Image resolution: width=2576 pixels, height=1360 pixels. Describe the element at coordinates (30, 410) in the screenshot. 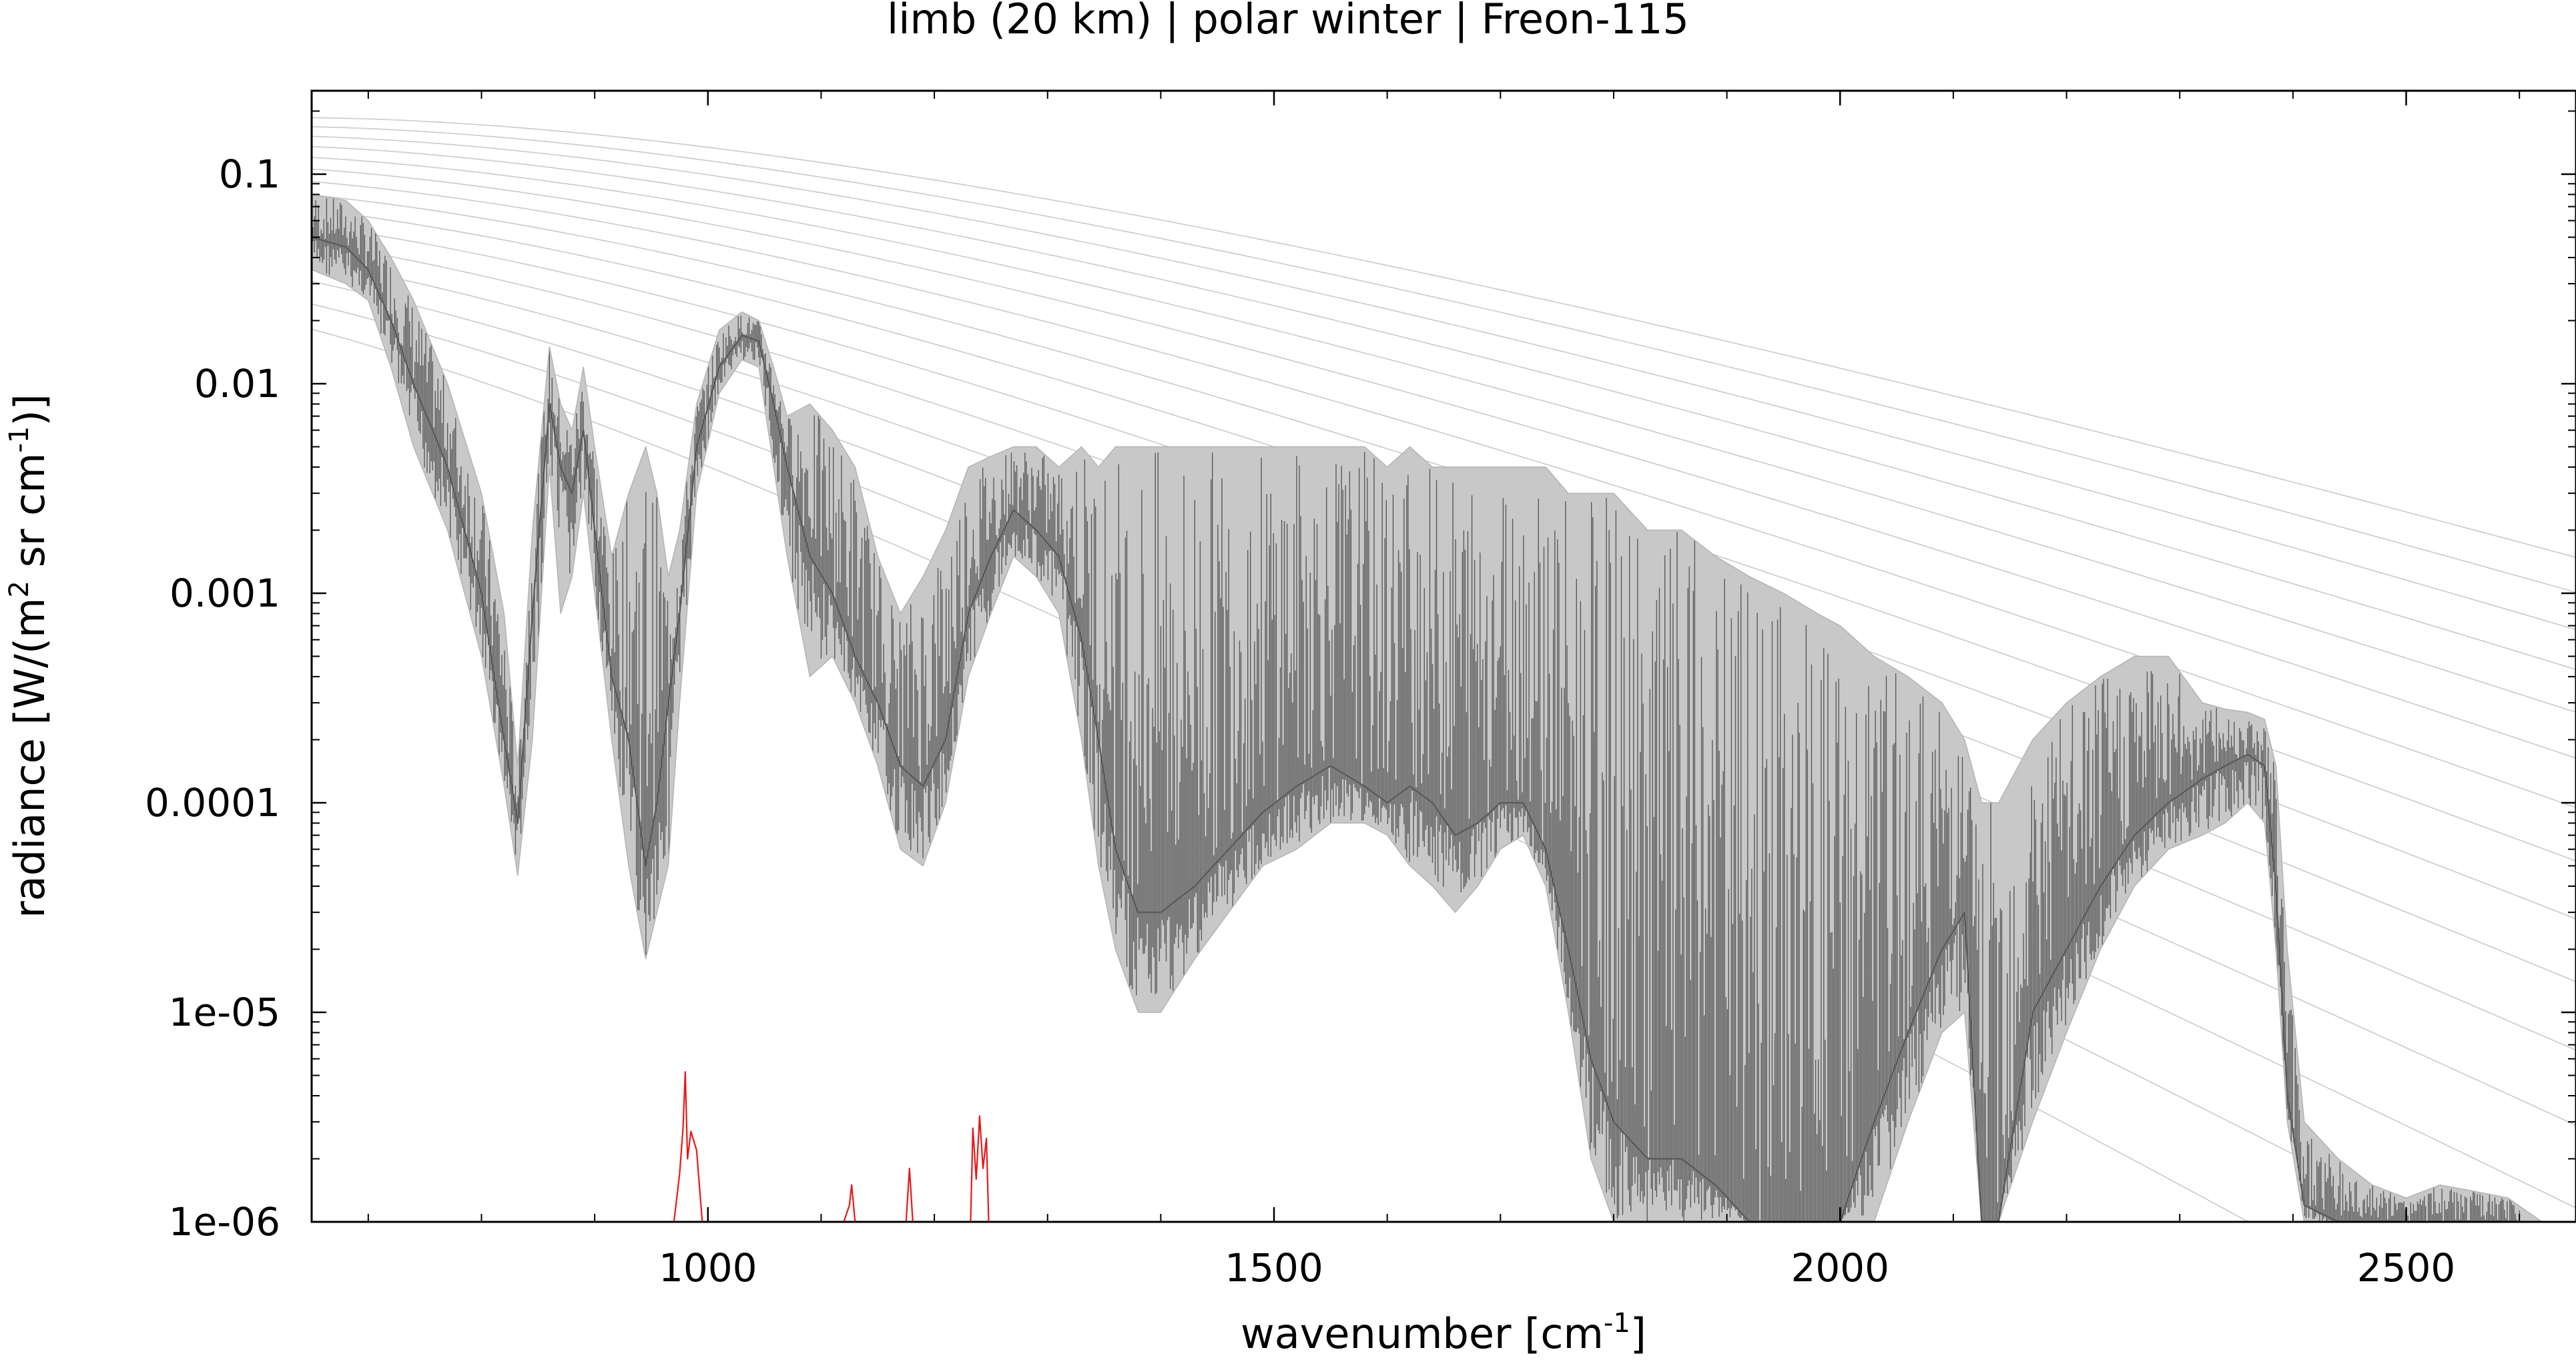

I see `y-axis-label-tail: )]` at that location.